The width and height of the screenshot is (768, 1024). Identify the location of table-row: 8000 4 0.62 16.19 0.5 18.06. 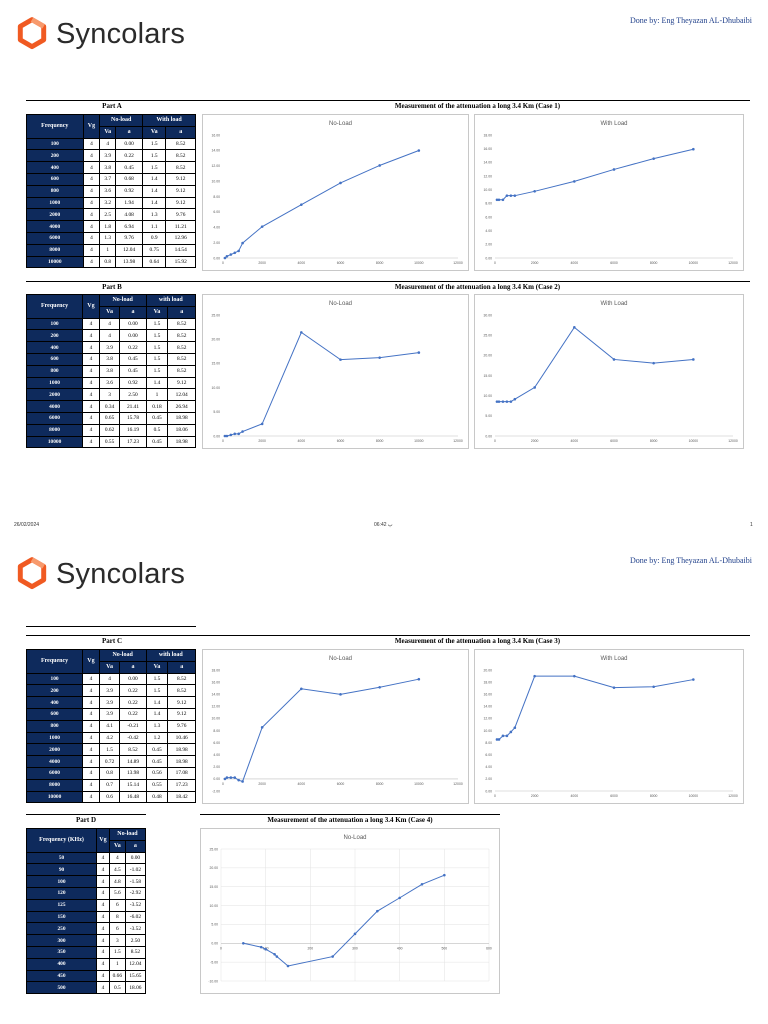
(110, 430).